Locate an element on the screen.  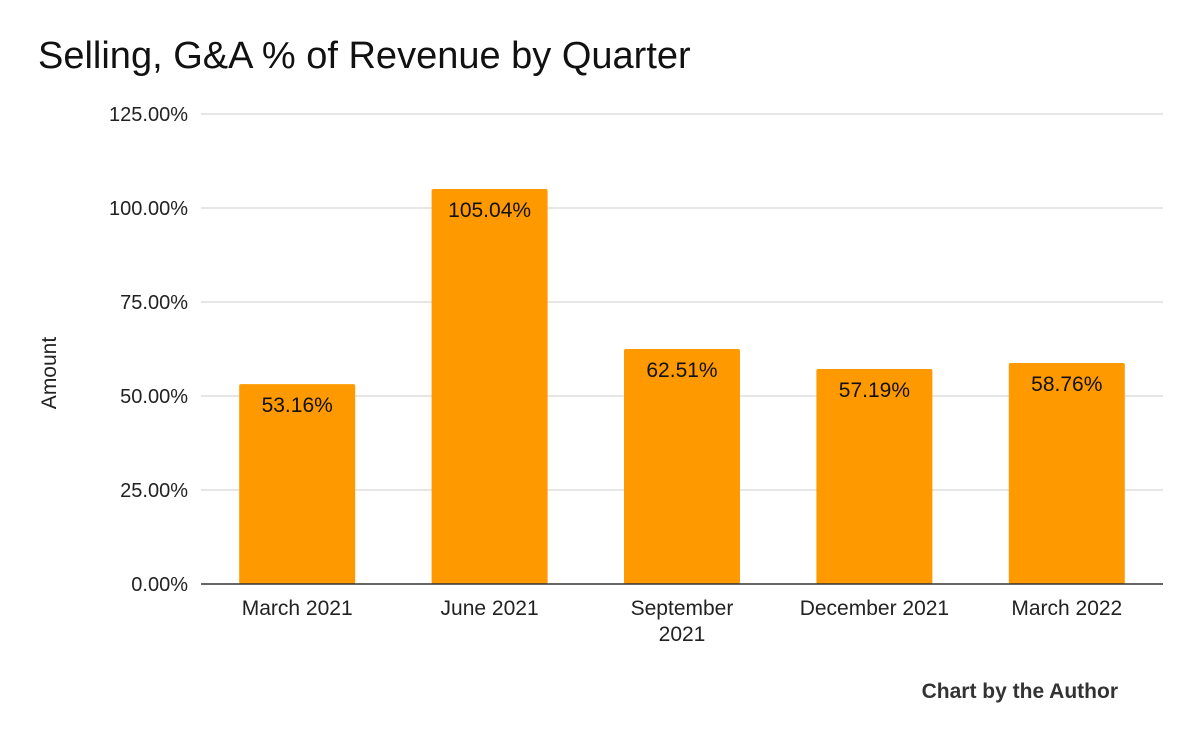
x-category-label: September is located at coordinates (682, 608).